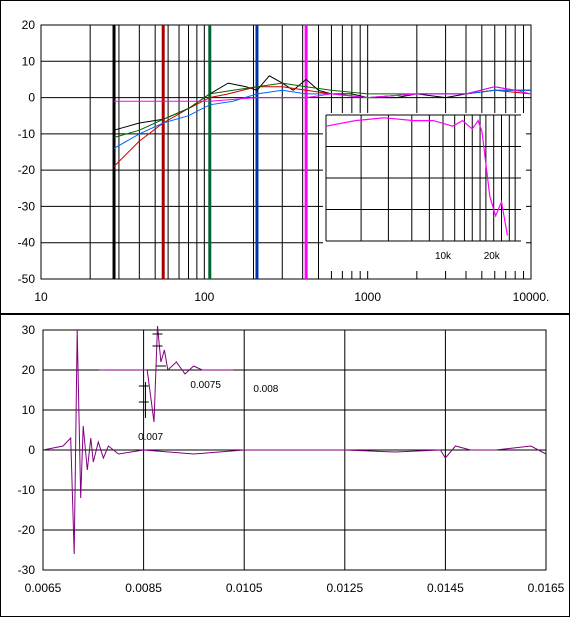  I want to click on y-tick-label: 30, so click(29, 330).